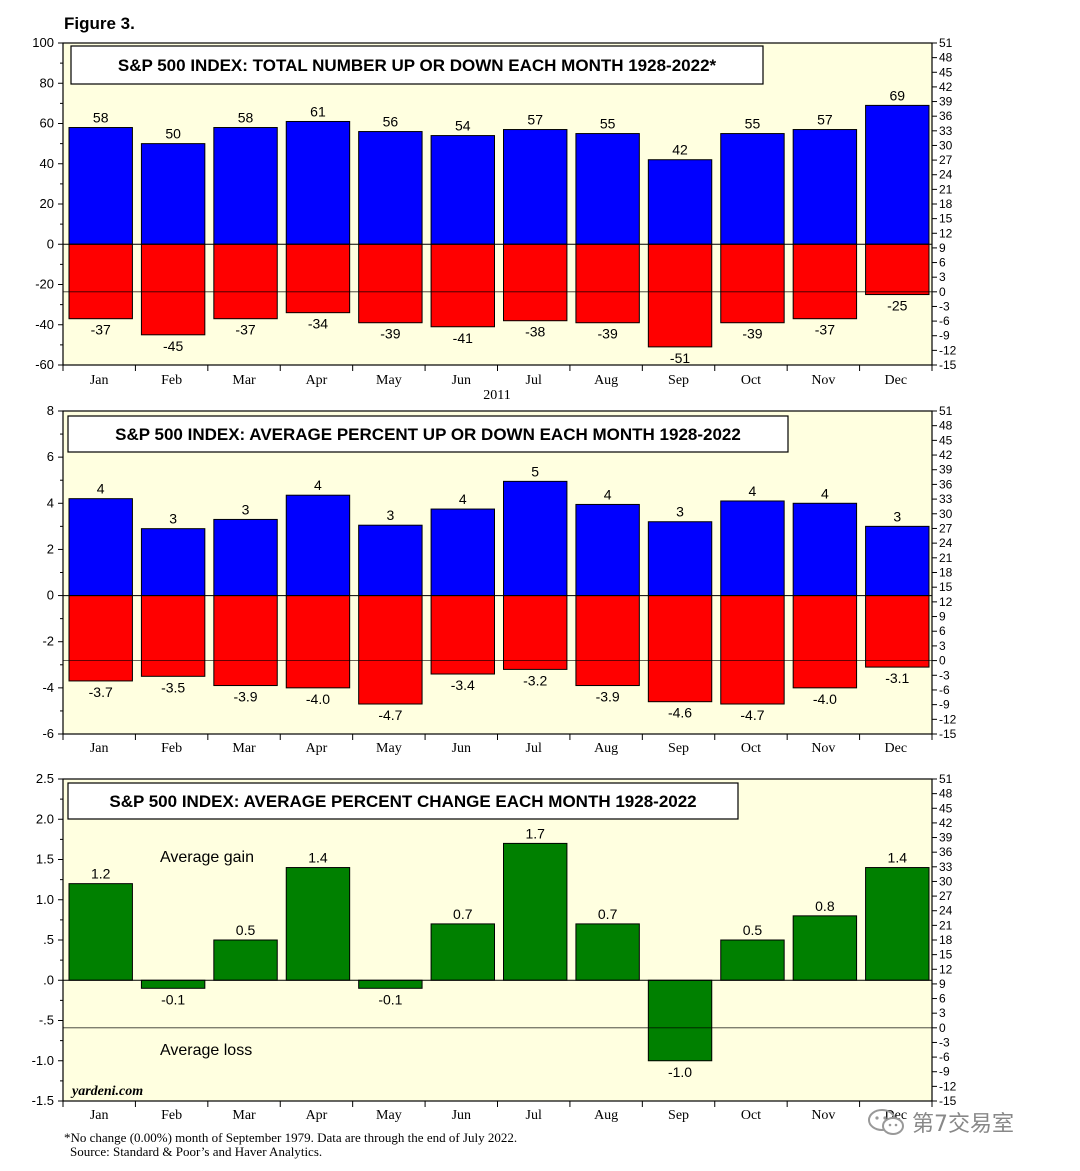 This screenshot has height=1171, width=1080. What do you see at coordinates (45, 899) in the screenshot?
I see `left-axis-tick-label: 1.0` at bounding box center [45, 899].